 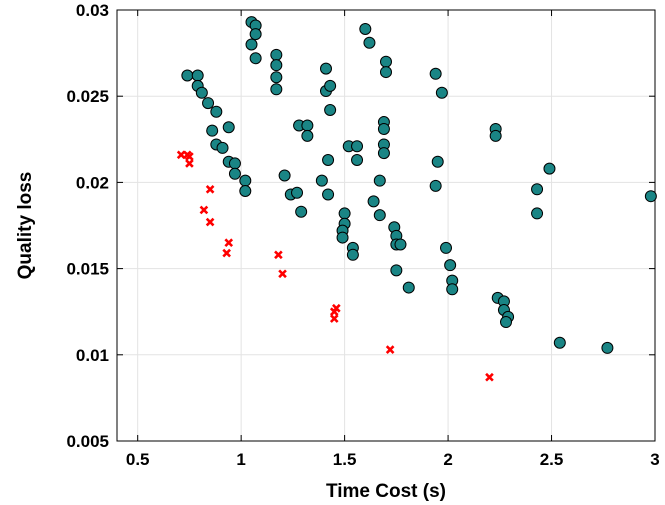 I want to click on y-tick-label: 0.01, so click(x=92, y=355).